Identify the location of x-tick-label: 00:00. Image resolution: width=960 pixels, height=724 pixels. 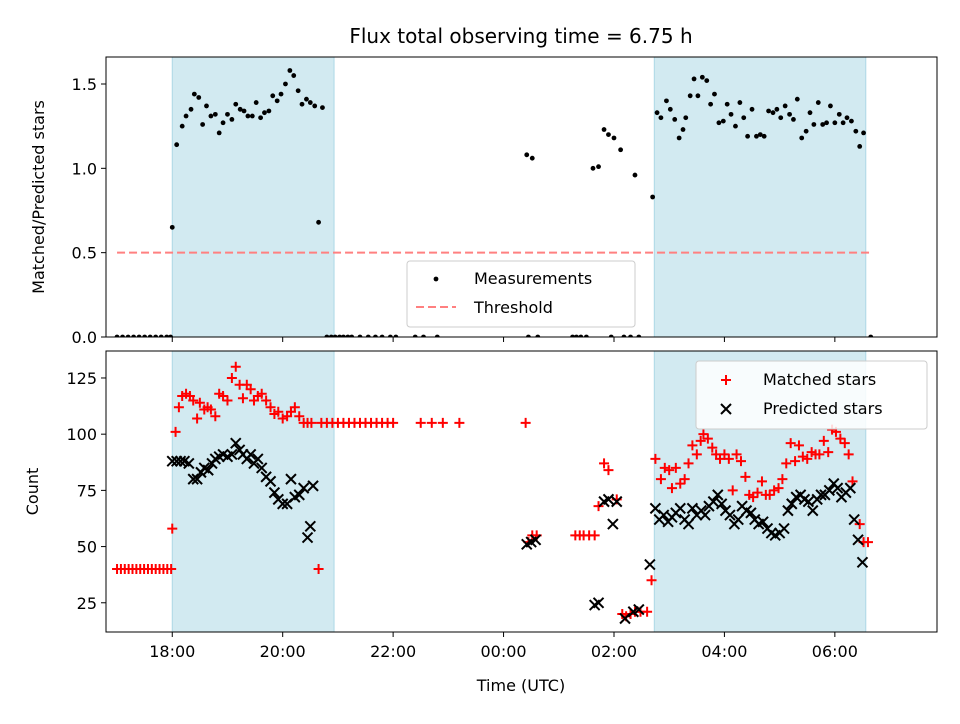
(504, 651).